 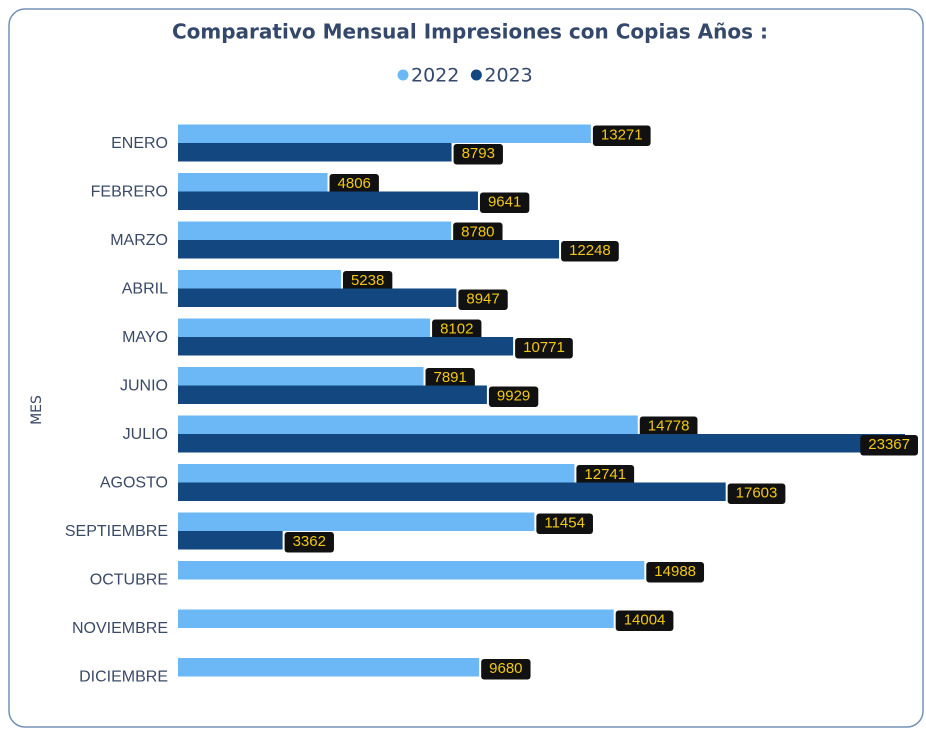 I want to click on value-label: 14004, so click(x=645, y=620).